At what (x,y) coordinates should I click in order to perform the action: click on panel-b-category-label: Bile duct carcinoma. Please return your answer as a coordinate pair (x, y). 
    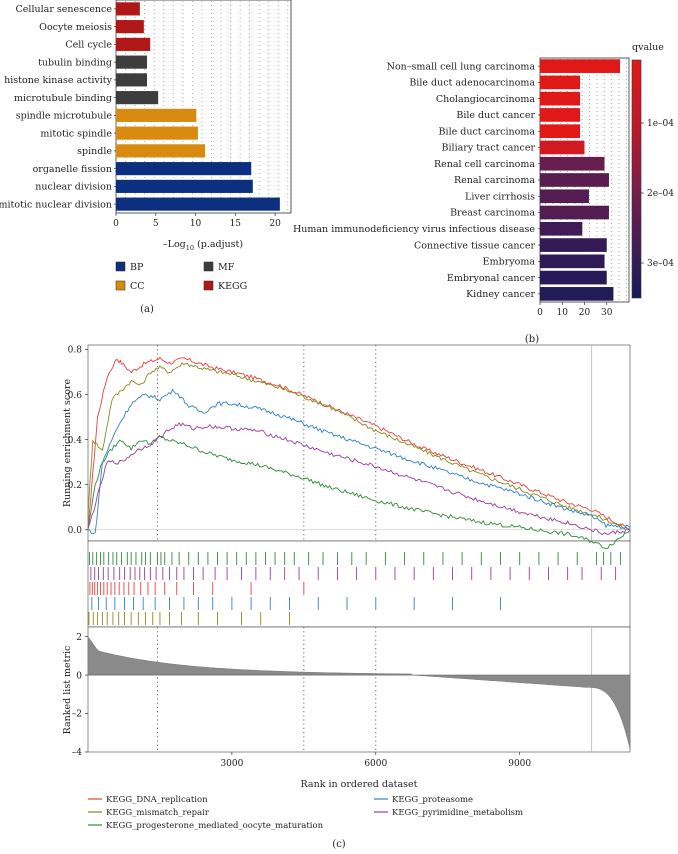
    Looking at the image, I should click on (487, 131).